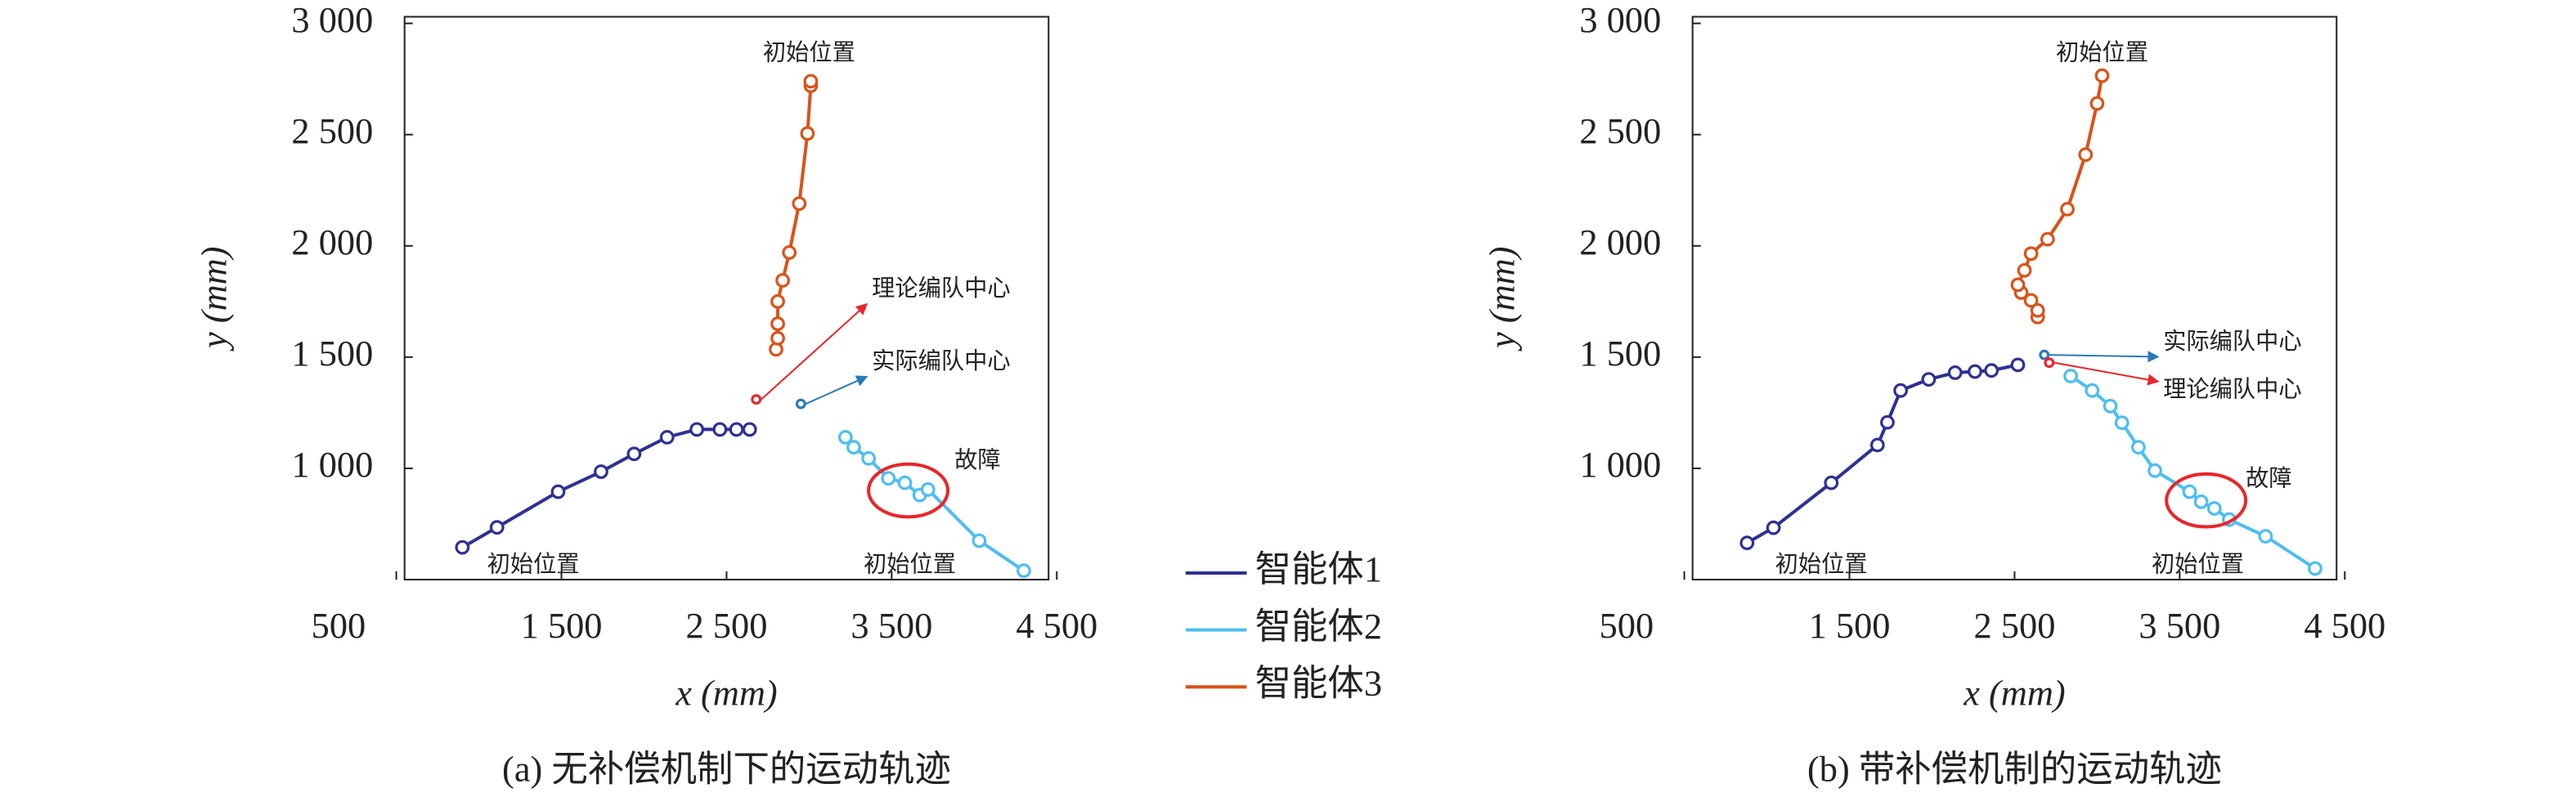 Image resolution: width=2576 pixels, height=806 pixels. What do you see at coordinates (891, 625) in the screenshot?
I see `x-tick-label: 3 500` at bounding box center [891, 625].